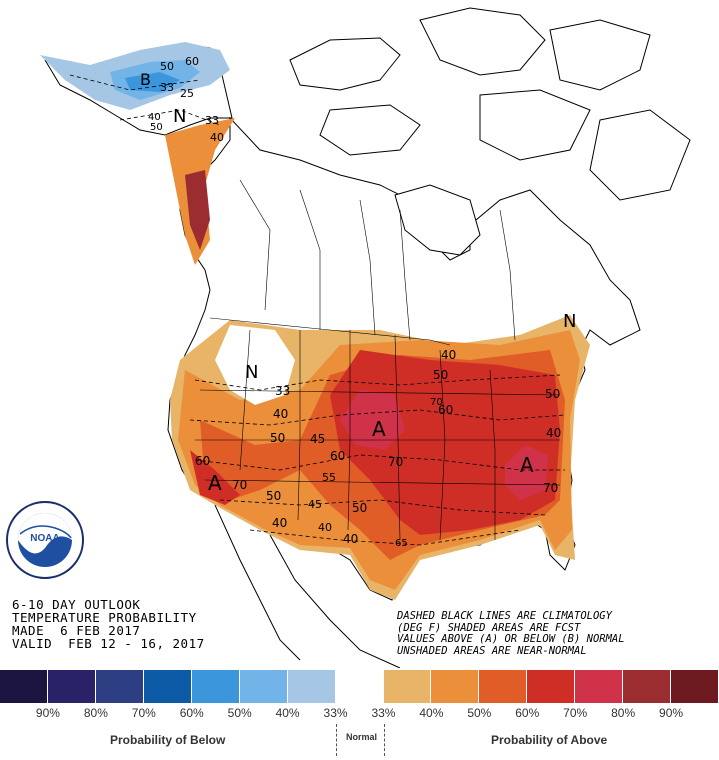 This screenshot has width=719, height=760. What do you see at coordinates (197, 210) in the screenshot?
I see `above-alaska-panhandle-inner` at bounding box center [197, 210].